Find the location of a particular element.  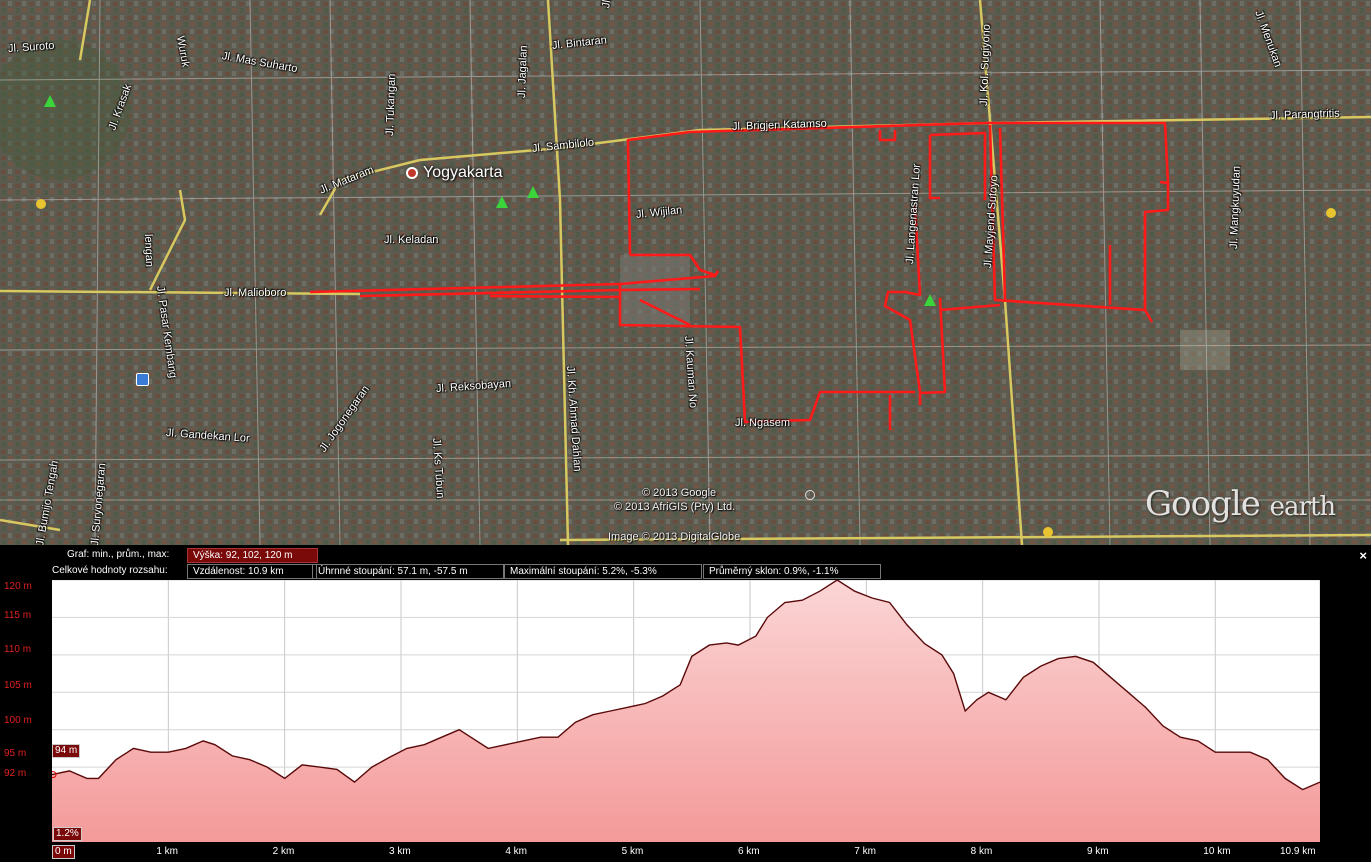

attribution-afrigis: © 2013 AfriGIS (Pty) Ltd. is located at coordinates (675, 507).